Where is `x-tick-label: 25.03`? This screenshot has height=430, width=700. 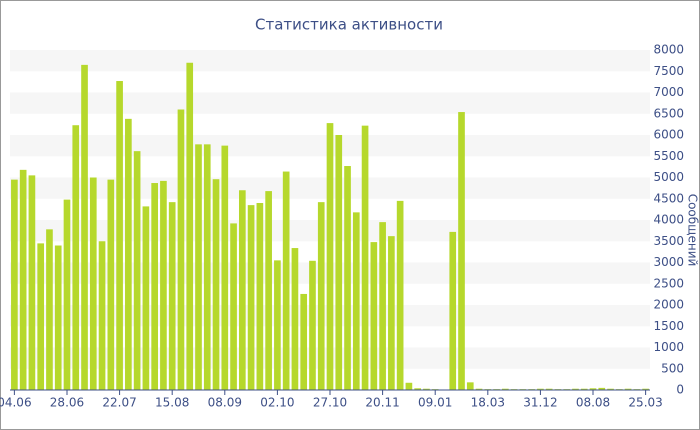
x-tick-label: 25.03 is located at coordinates (645, 403).